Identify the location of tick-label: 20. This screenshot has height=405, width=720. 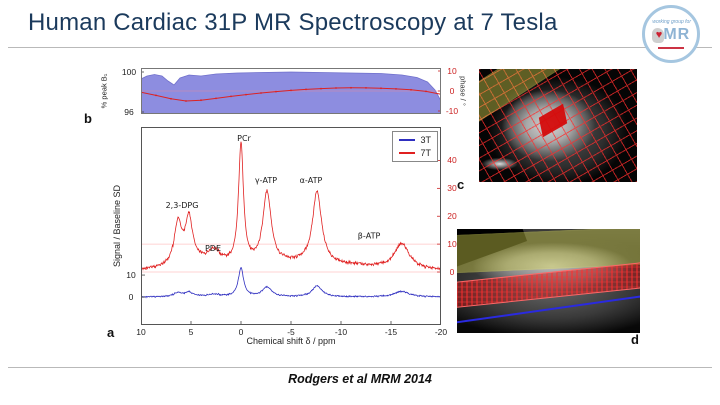
(452, 215).